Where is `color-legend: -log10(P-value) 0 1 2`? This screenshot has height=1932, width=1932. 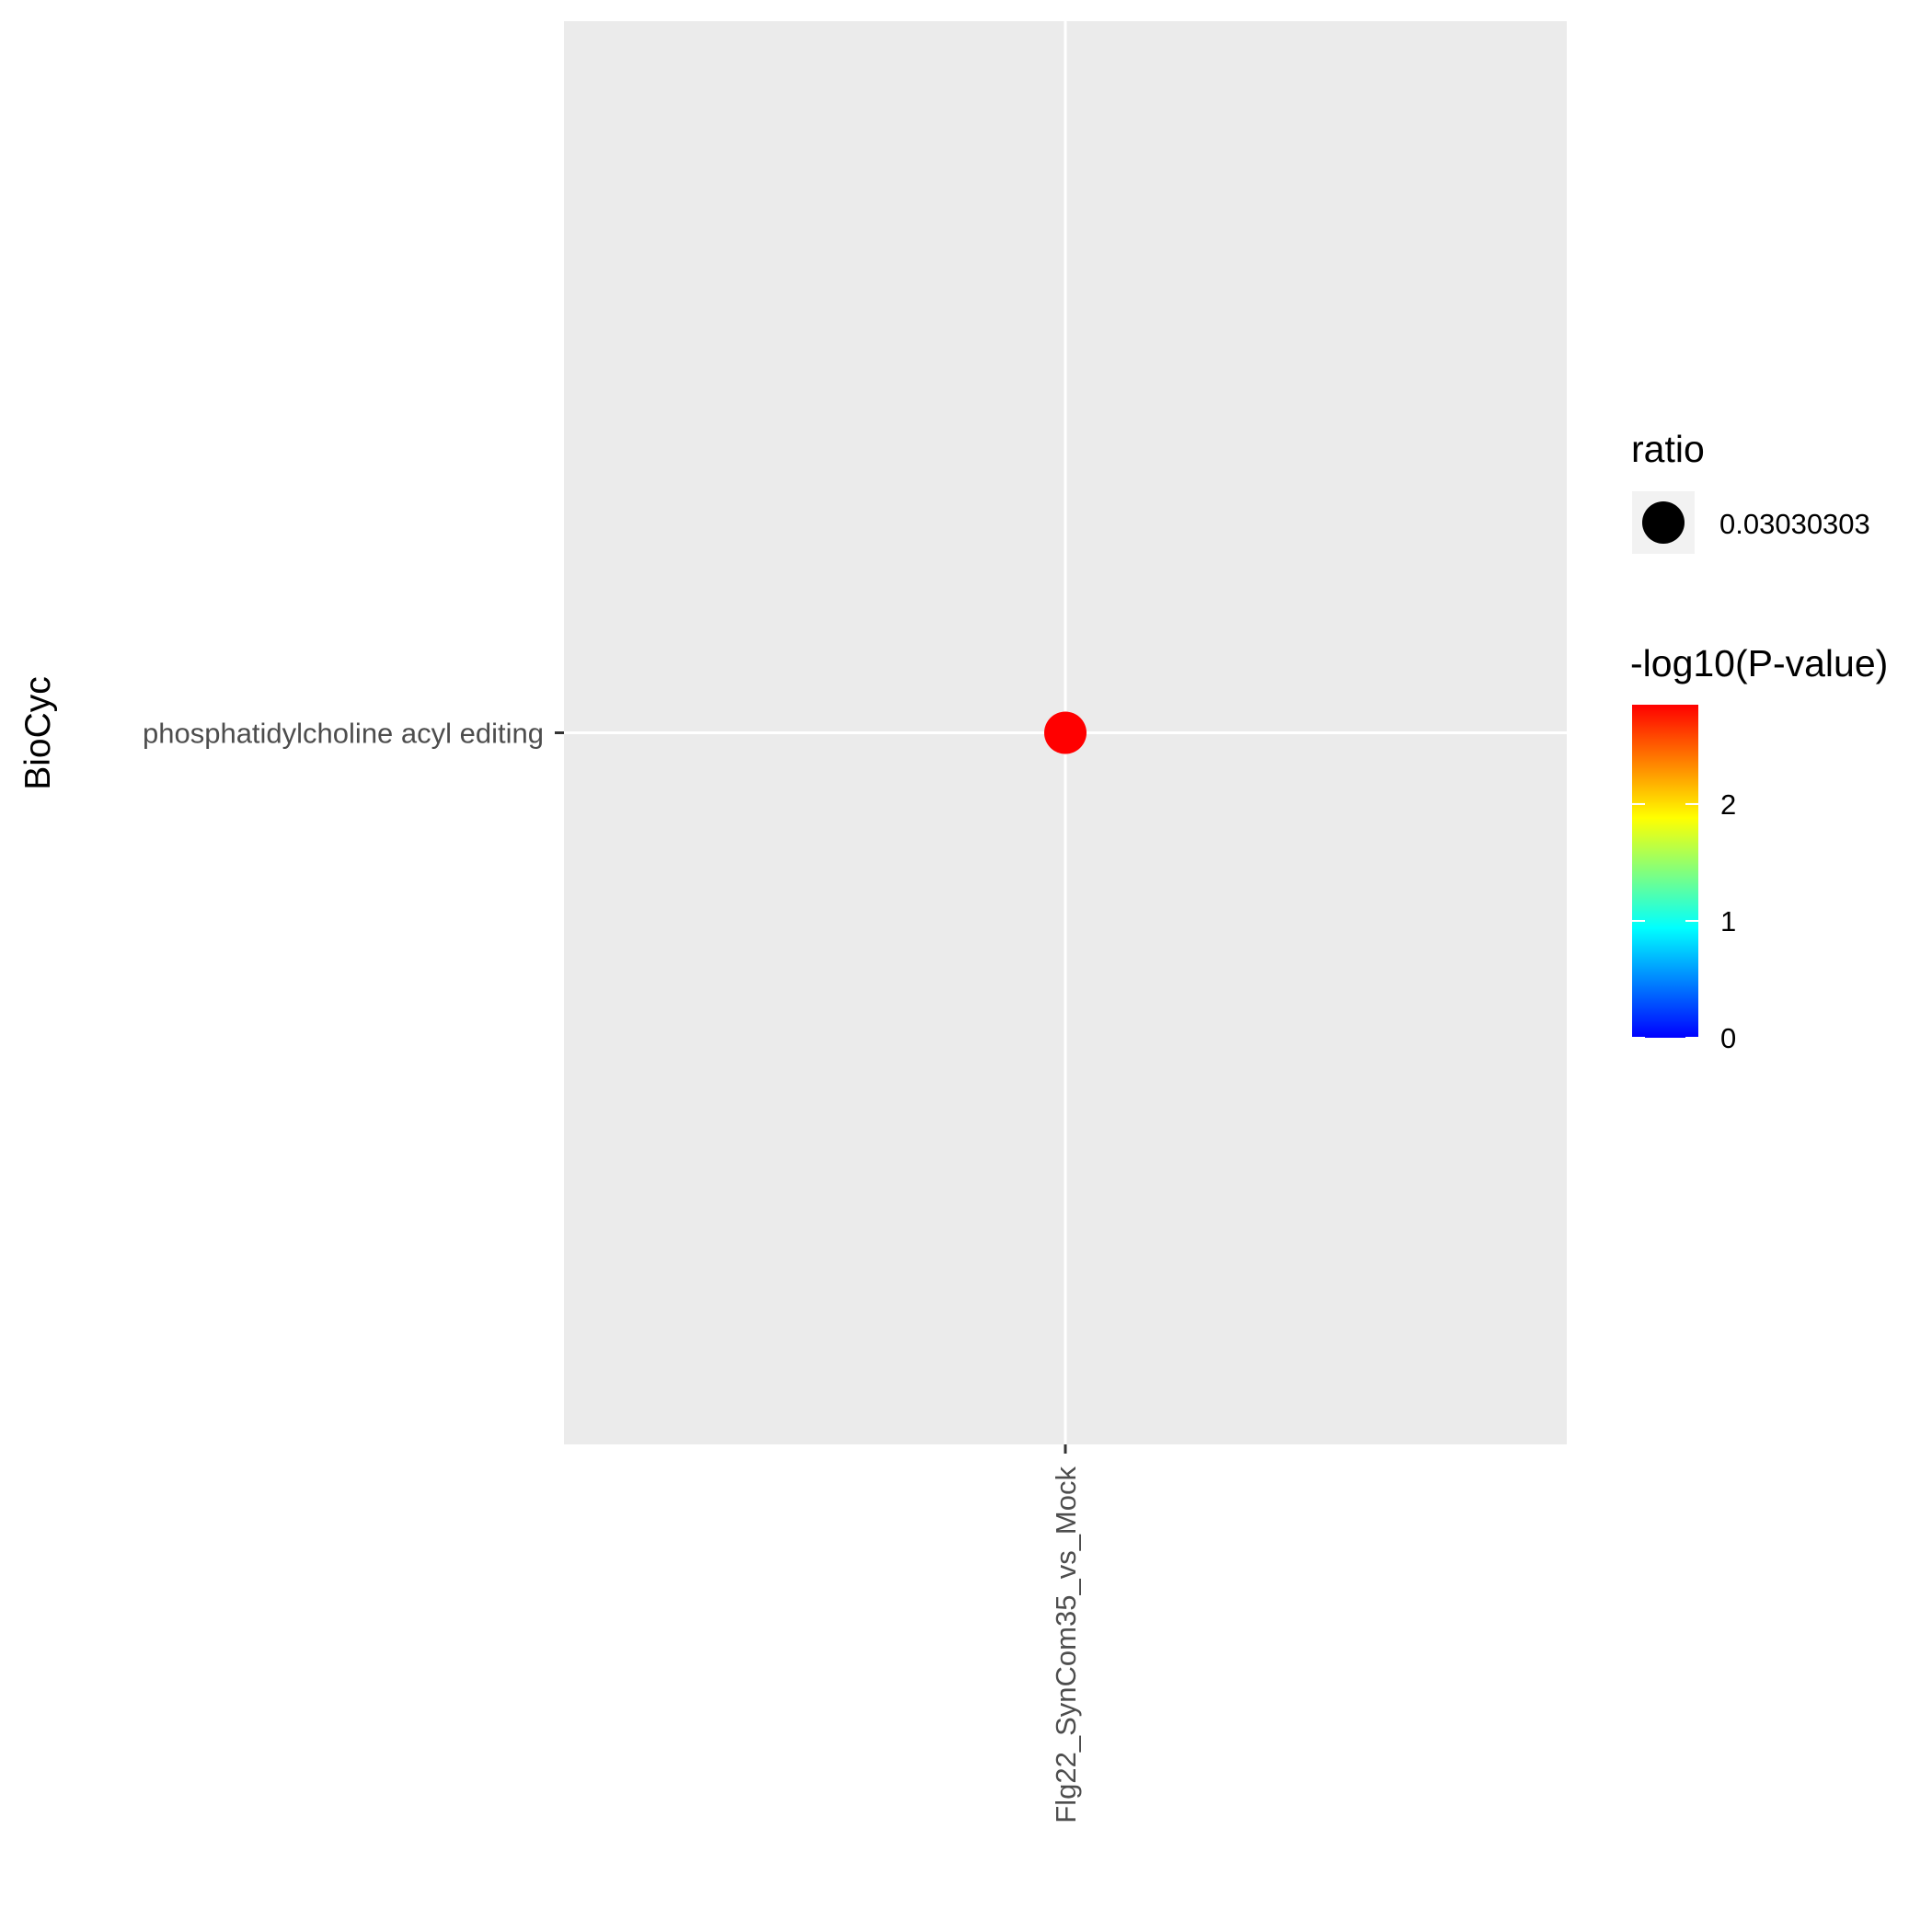
color-legend: -log10(P-value) 0 1 2 is located at coordinates (1759, 848).